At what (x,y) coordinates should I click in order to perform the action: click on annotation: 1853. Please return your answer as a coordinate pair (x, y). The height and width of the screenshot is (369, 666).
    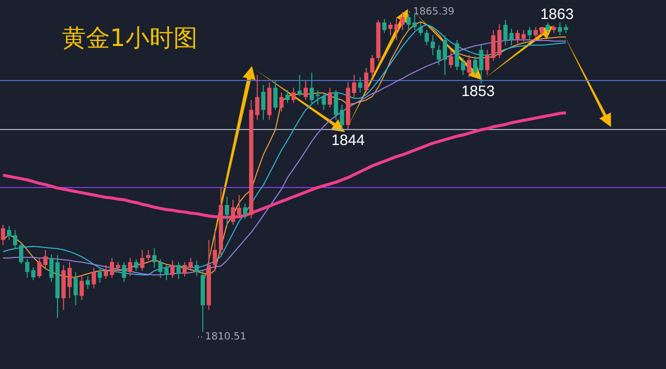
    Looking at the image, I should click on (478, 91).